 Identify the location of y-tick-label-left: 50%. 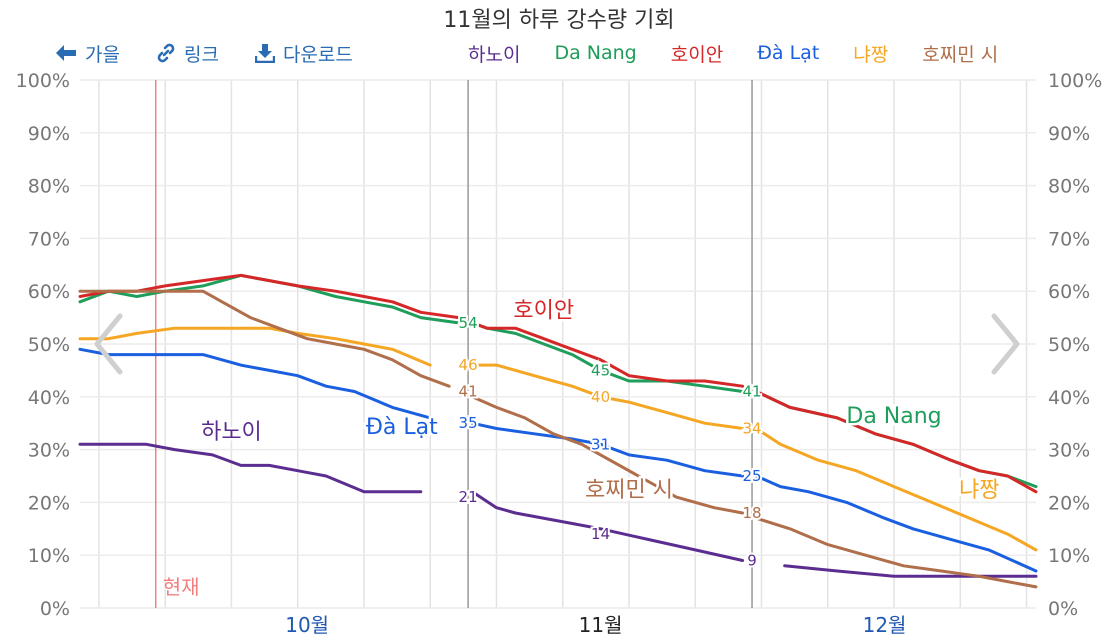
(49, 345).